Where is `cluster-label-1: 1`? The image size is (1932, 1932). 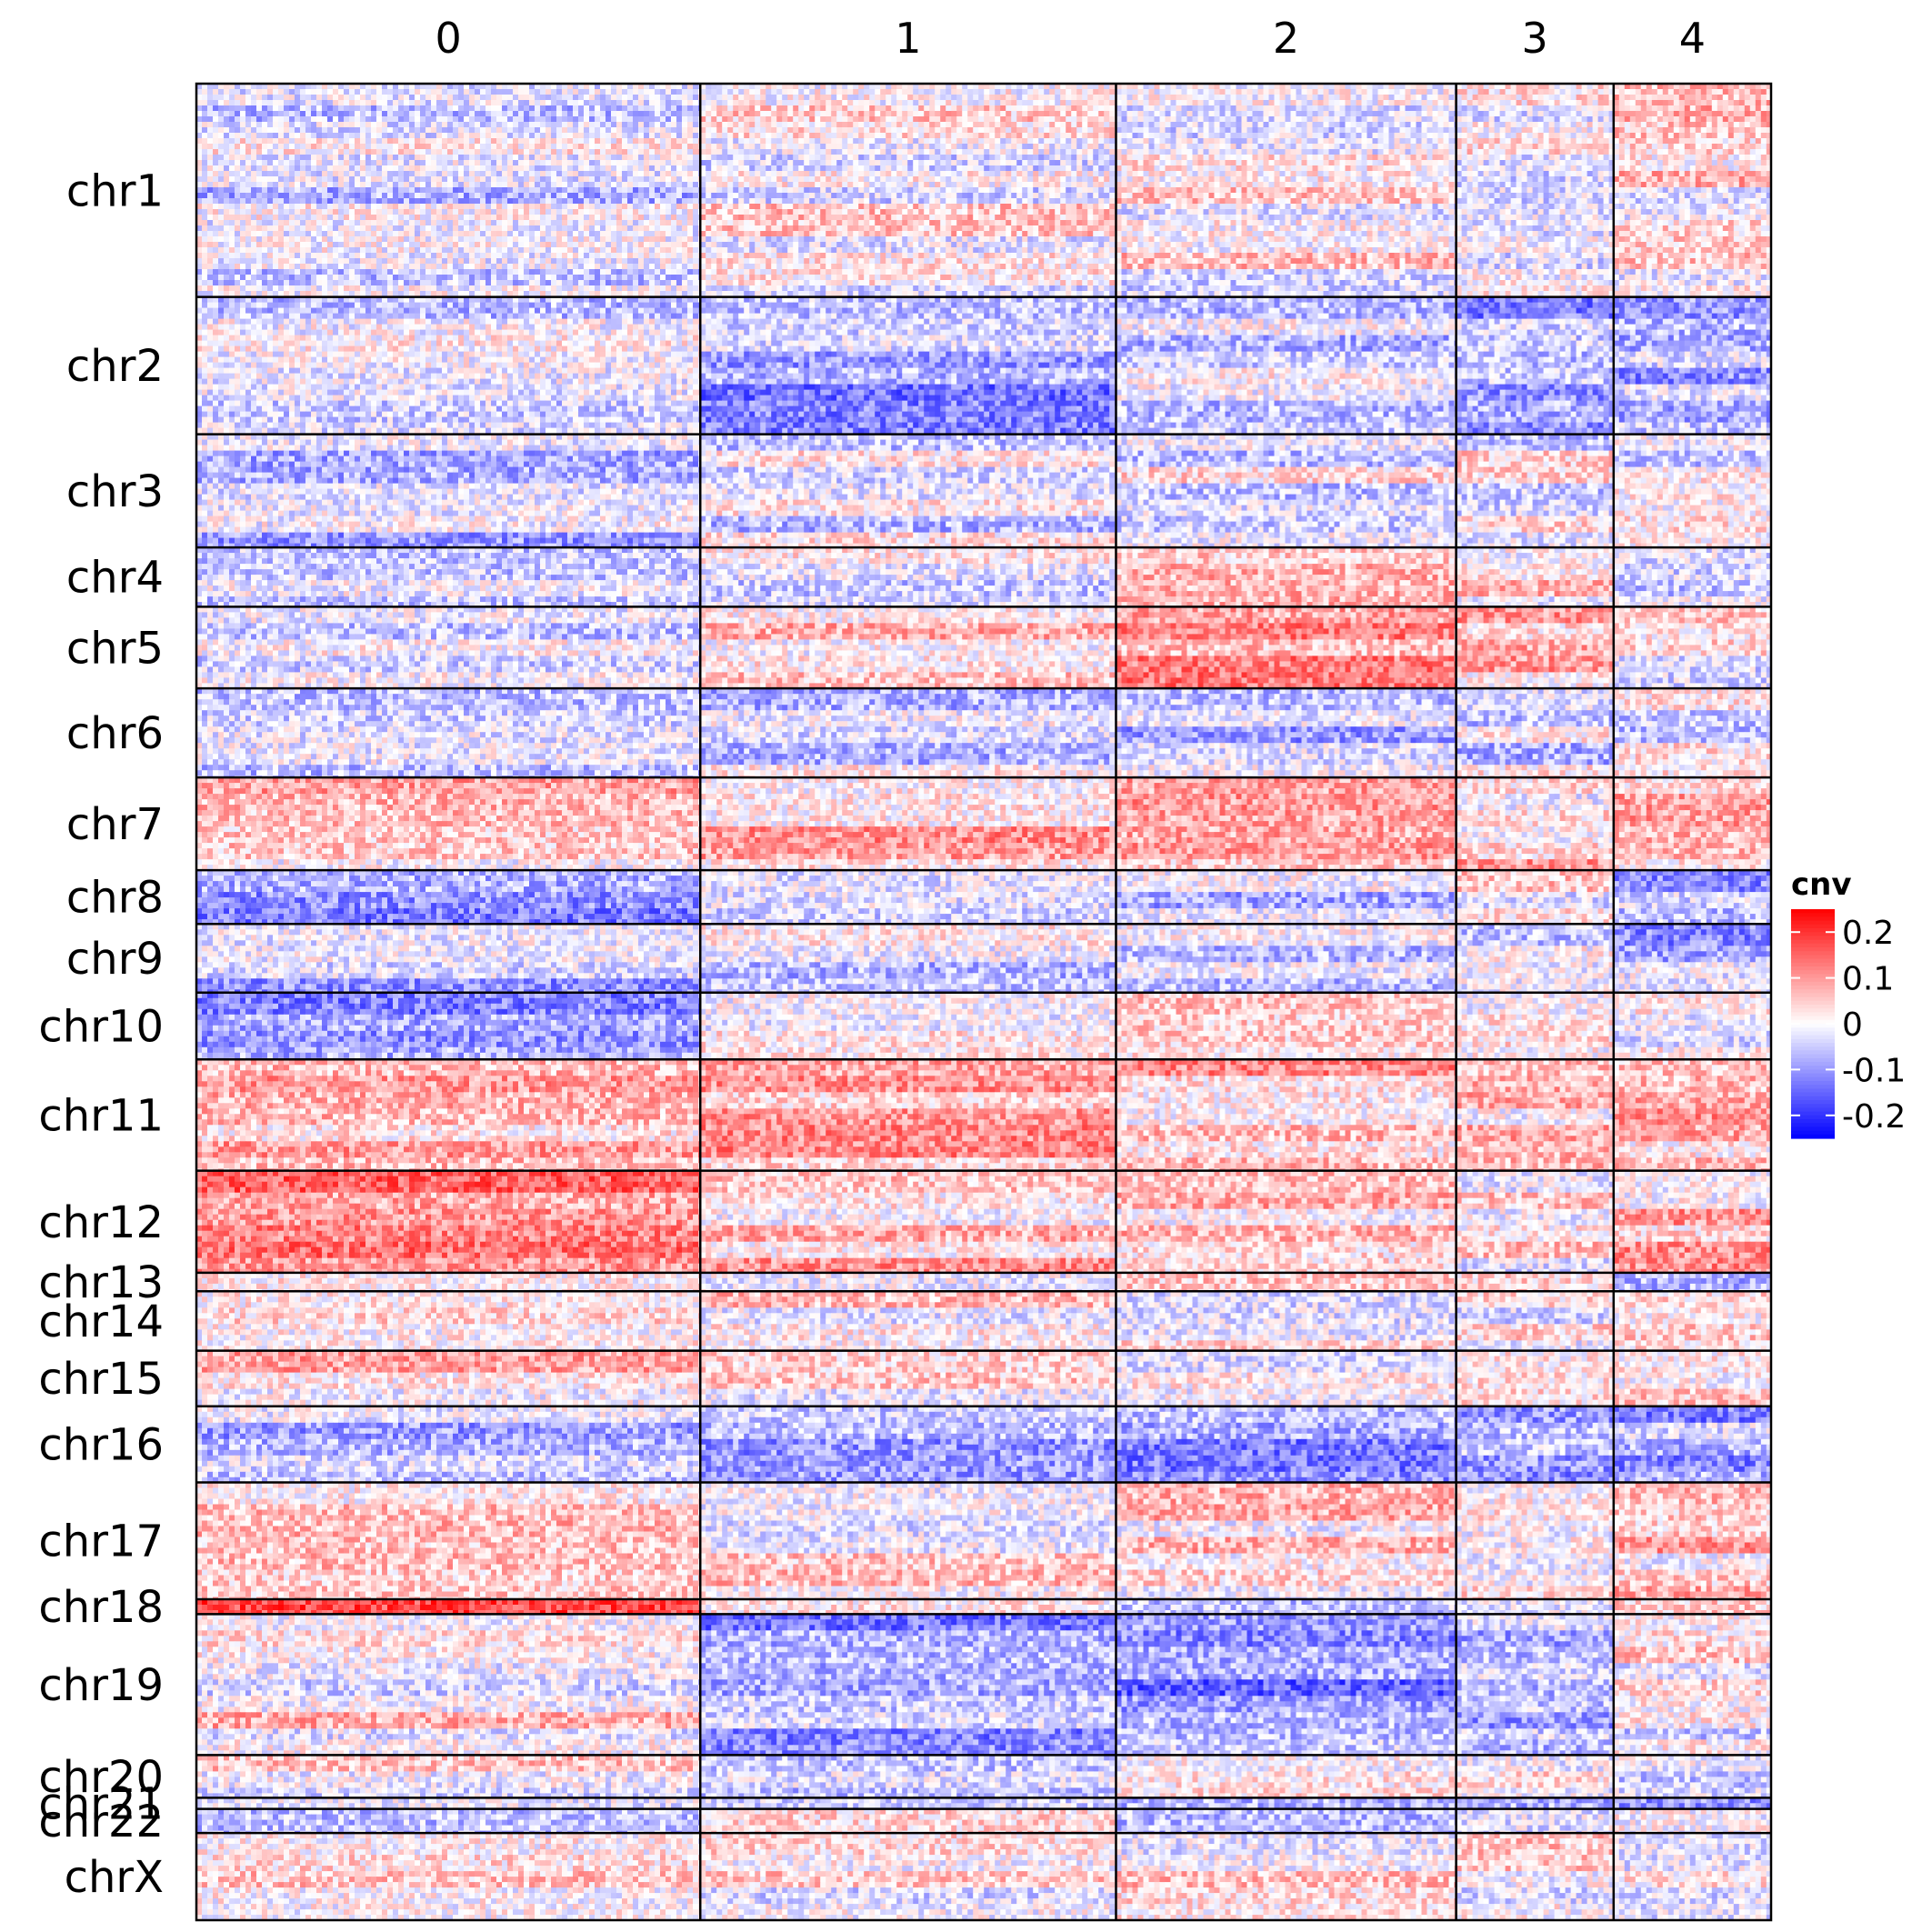 cluster-label-1: 1 is located at coordinates (908, 38).